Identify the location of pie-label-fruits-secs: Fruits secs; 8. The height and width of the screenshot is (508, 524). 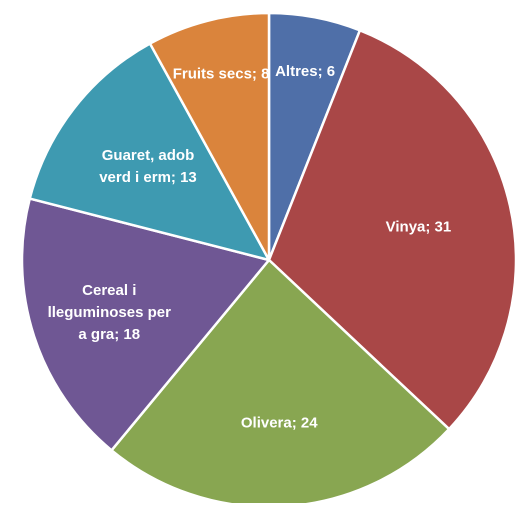
(221, 73).